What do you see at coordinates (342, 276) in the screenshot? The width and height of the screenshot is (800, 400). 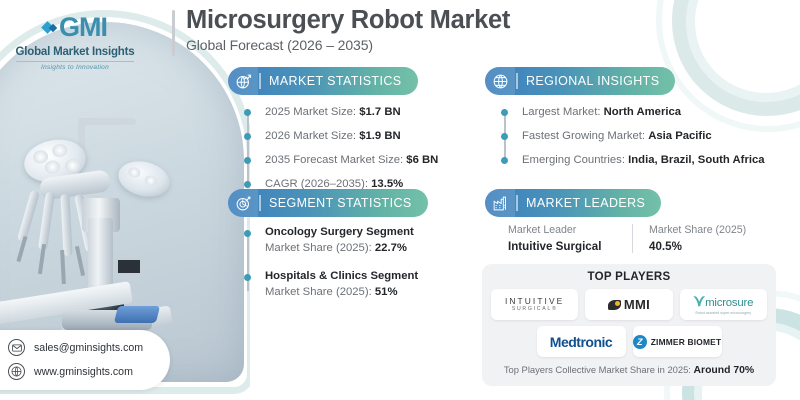 I see `segment-name: Hospitals & Clinics Segment` at bounding box center [342, 276].